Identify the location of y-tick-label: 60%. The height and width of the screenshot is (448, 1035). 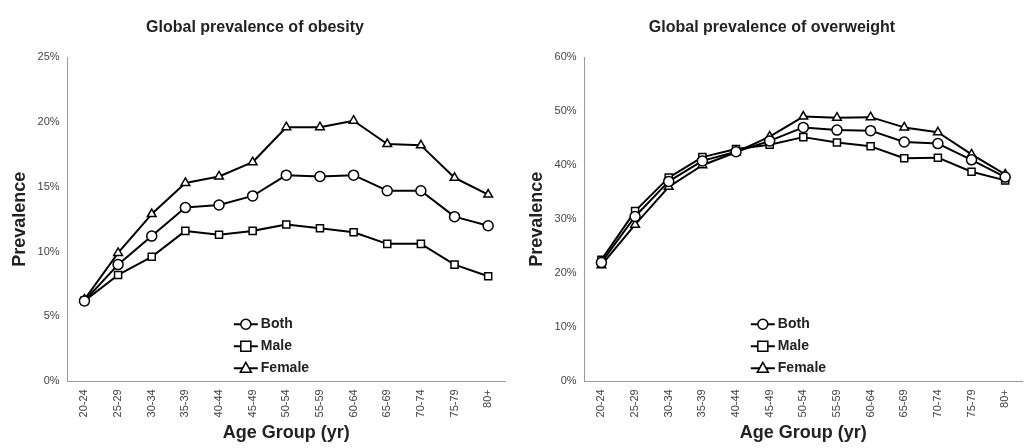
(565, 56).